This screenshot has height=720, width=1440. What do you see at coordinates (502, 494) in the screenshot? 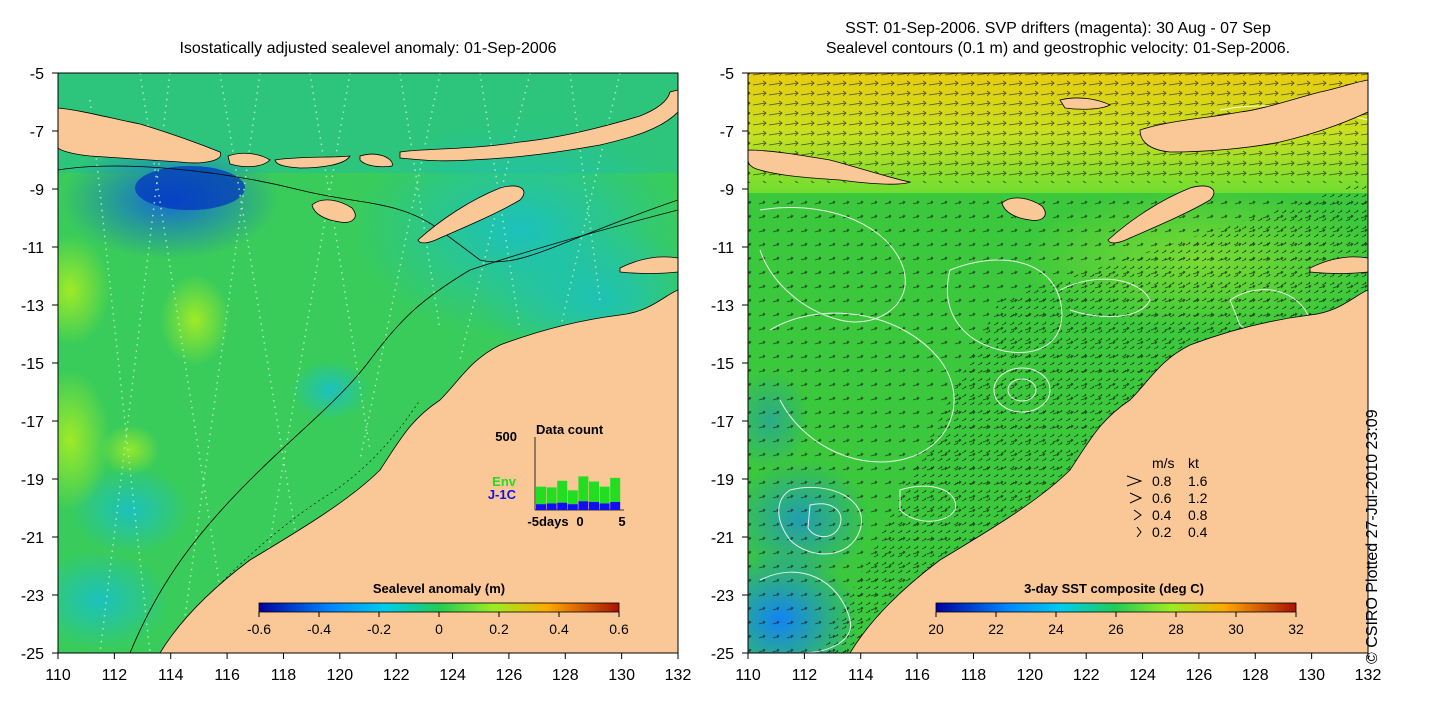
I see `inset-legend-j1c: J-1C` at bounding box center [502, 494].